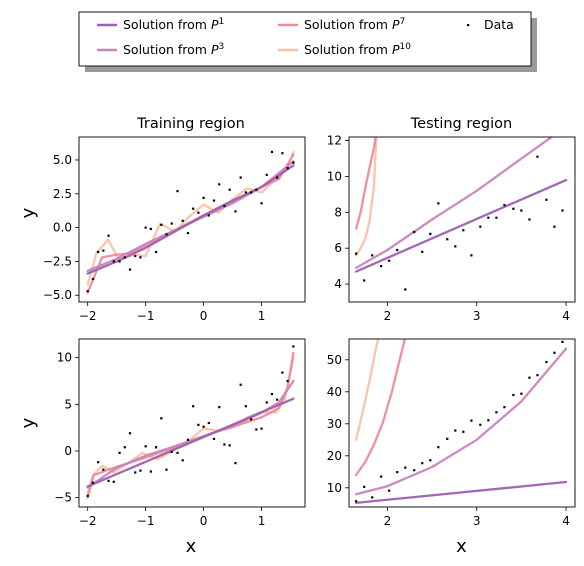 The width and height of the screenshot is (584, 566). Describe the element at coordinates (64, 358) in the screenshot. I see `y-tick-label: 10` at that location.